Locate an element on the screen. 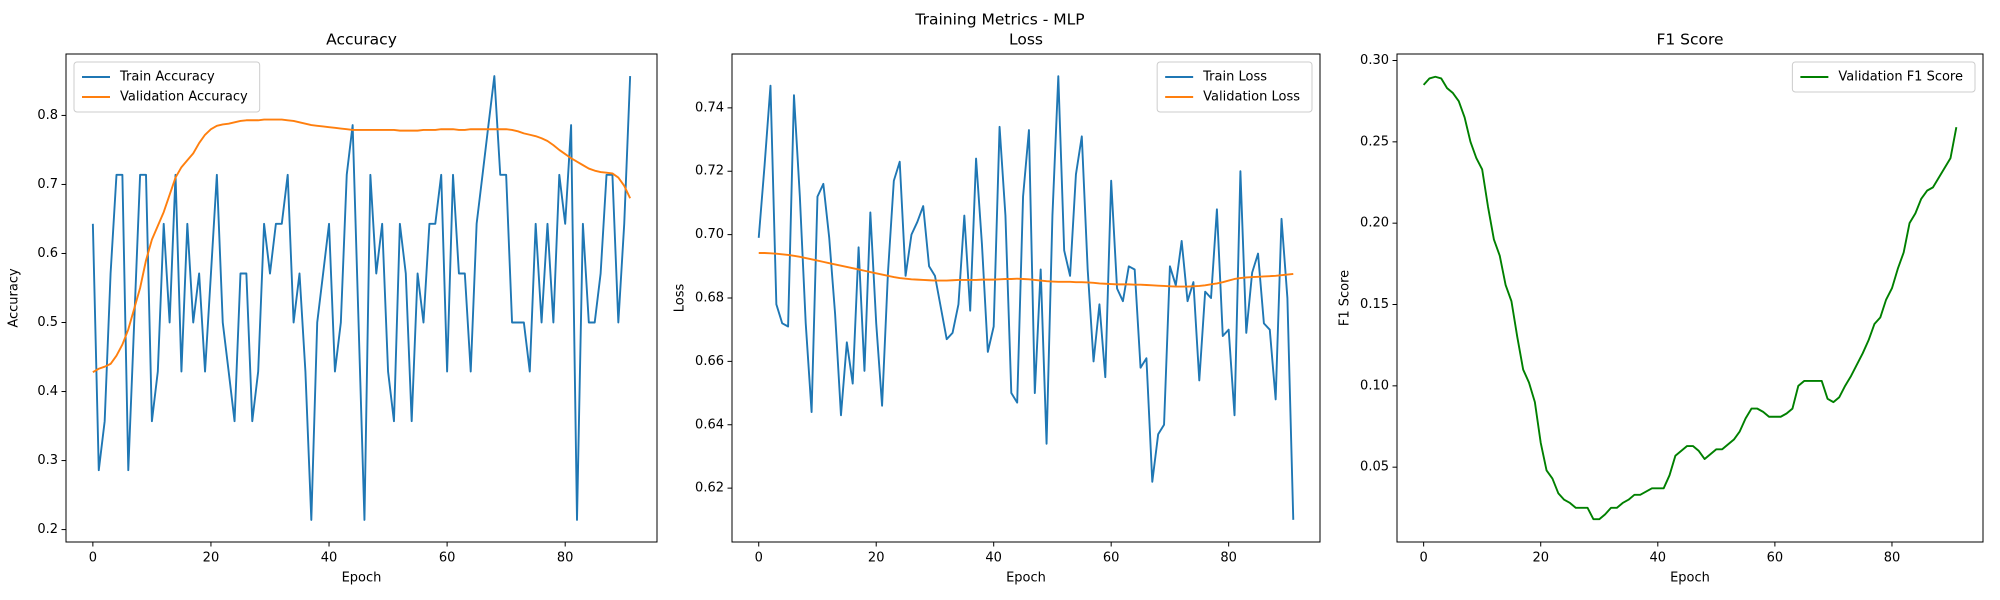 This screenshot has height=600, width=2000. subplot-title: Loss is located at coordinates (1026, 40).